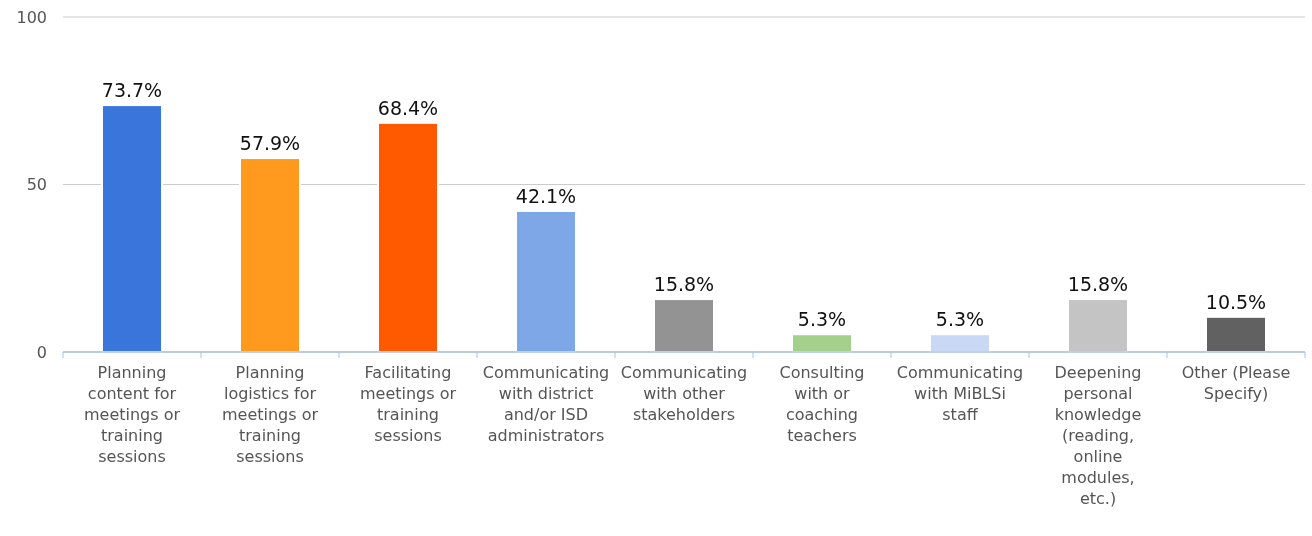 Image resolution: width=1312 pixels, height=536 pixels. Describe the element at coordinates (960, 393) in the screenshot. I see `x-tick-label: Communicating with MiBLSi staff` at that location.